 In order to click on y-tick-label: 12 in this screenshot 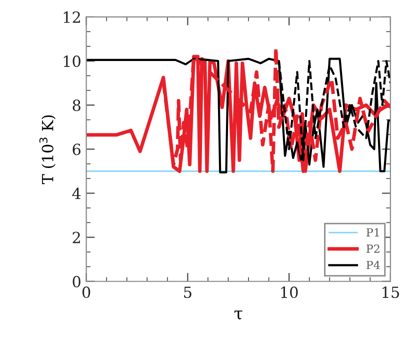, I will do `click(72, 17)`.